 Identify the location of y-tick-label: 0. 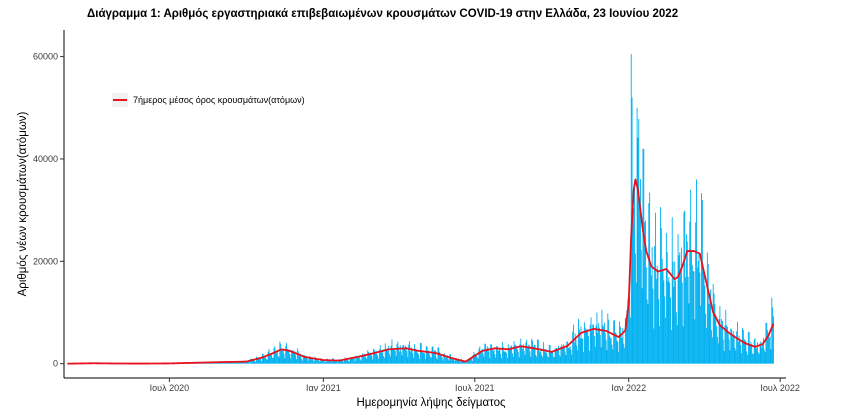
(55, 364).